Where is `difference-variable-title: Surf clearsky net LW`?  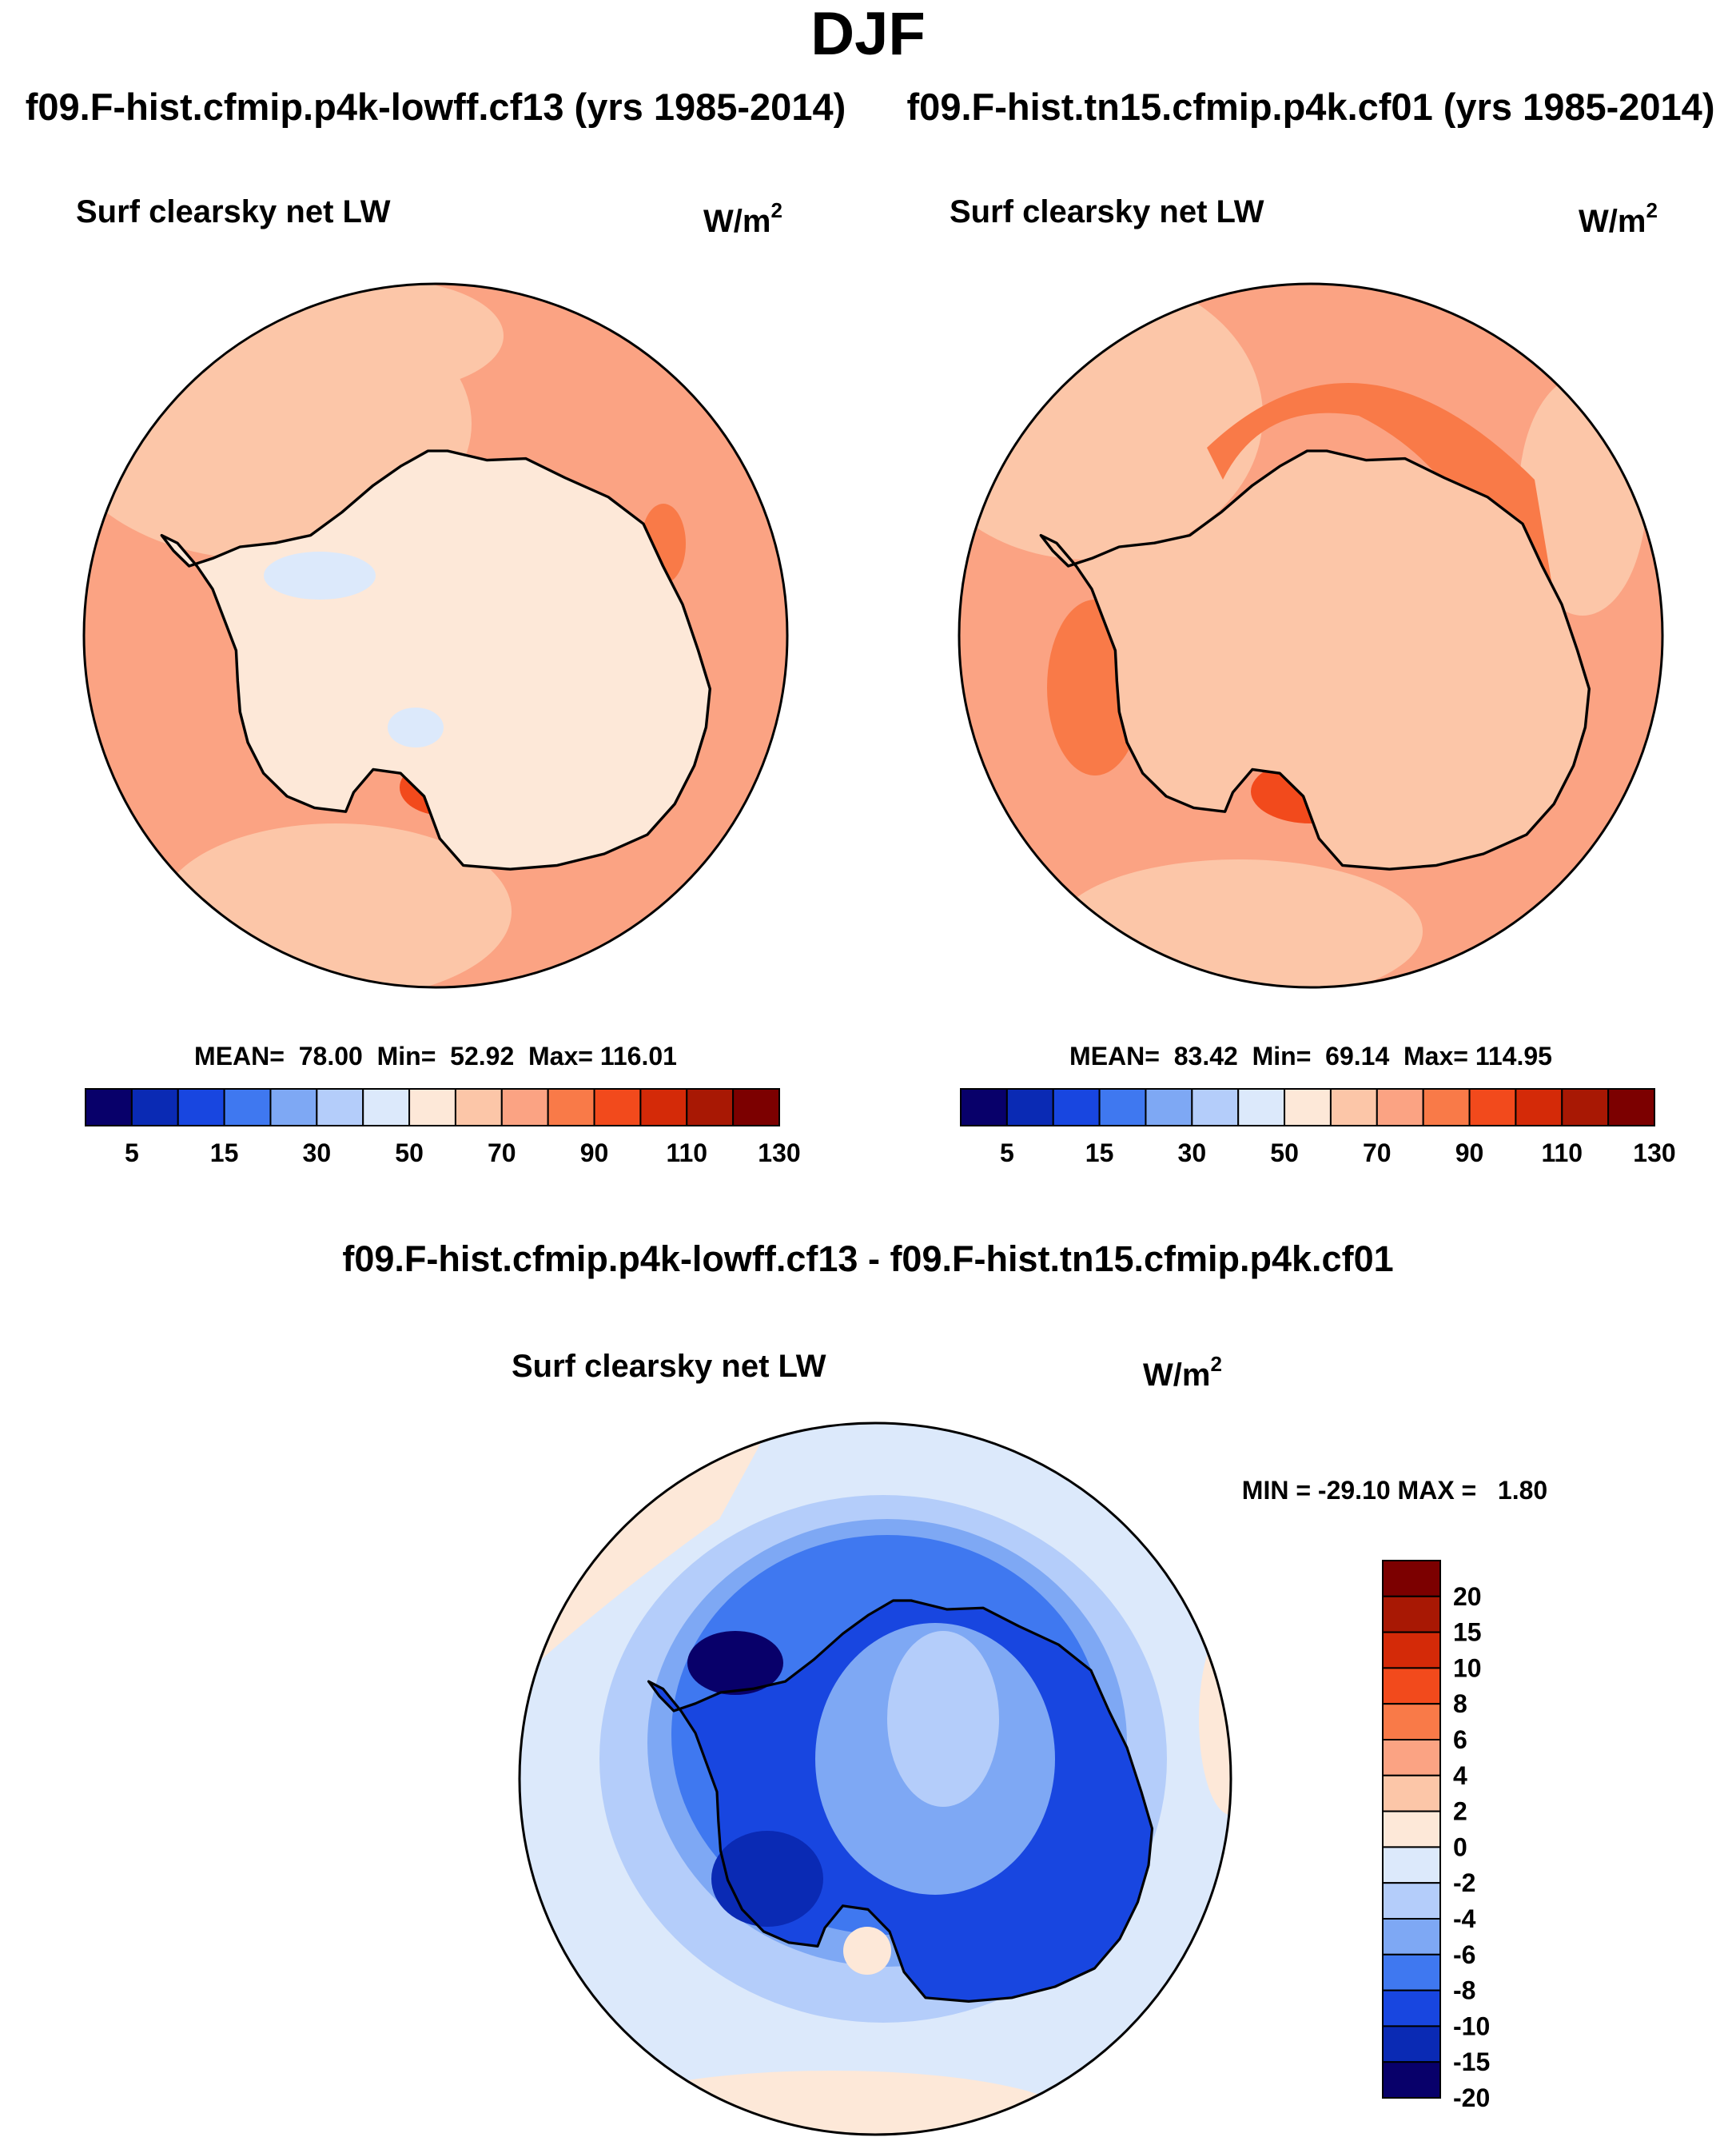 difference-variable-title: Surf clearsky net LW is located at coordinates (669, 1366).